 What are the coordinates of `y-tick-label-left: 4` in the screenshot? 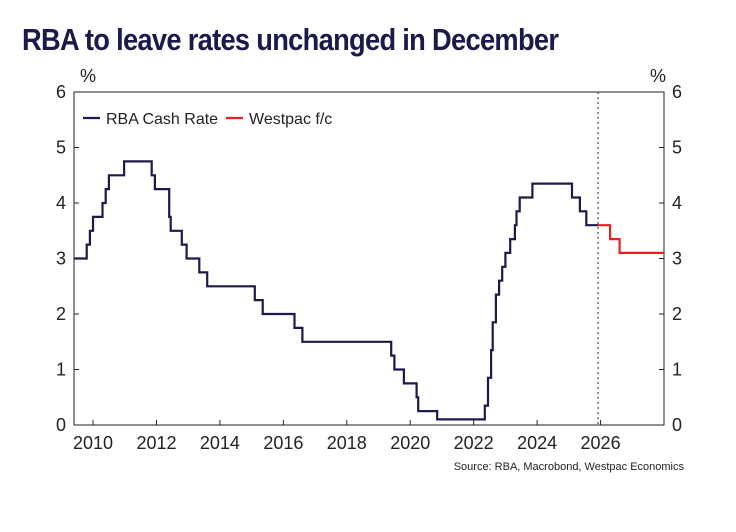 It's located at (61, 203).